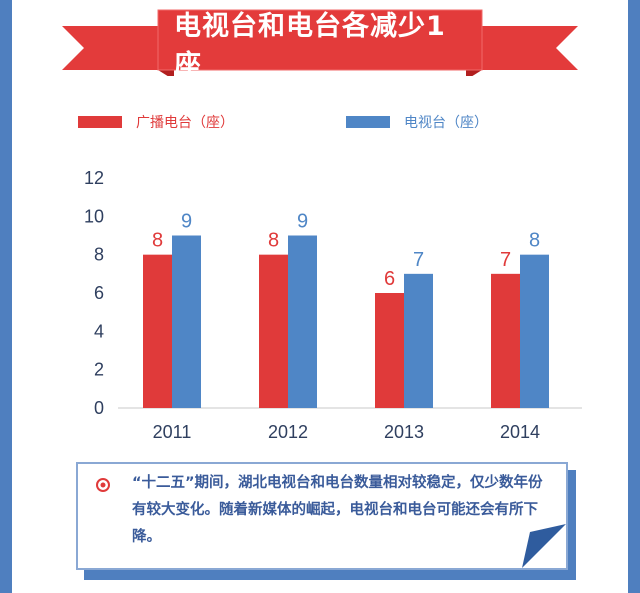  What do you see at coordinates (94, 216) in the screenshot?
I see `y-tick-label: 10` at bounding box center [94, 216].